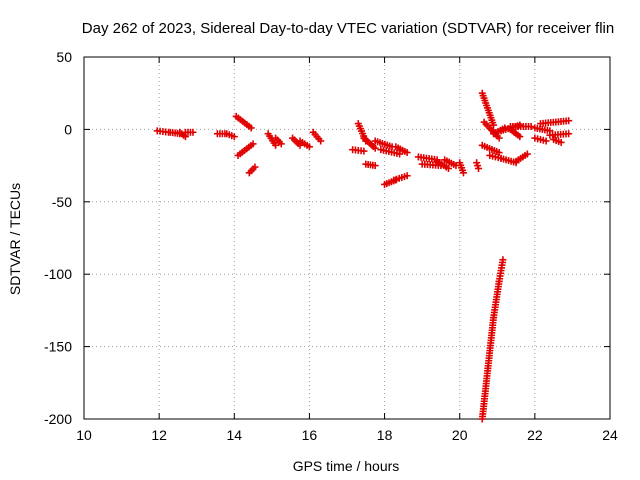 The width and height of the screenshot is (640, 480). What do you see at coordinates (58, 347) in the screenshot?
I see `y-tick-label: -150` at bounding box center [58, 347].